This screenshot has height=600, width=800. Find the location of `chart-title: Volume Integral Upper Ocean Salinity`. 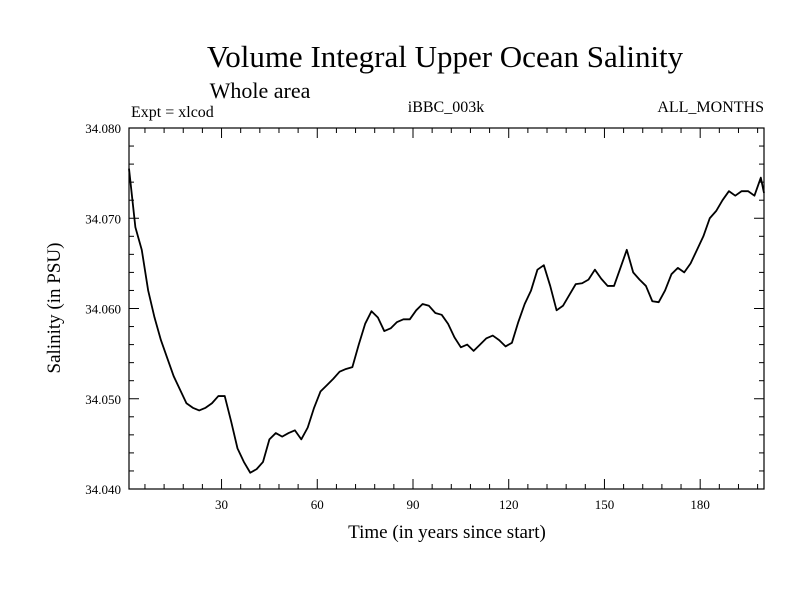

chart-title: Volume Integral Upper Ocean Salinity is located at coordinates (445, 56).